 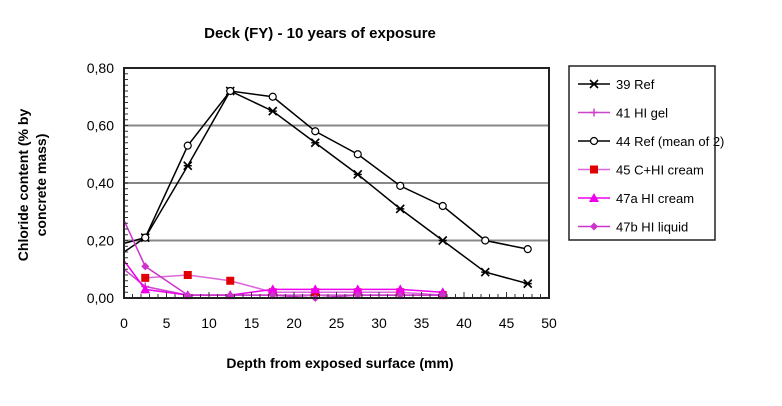 I want to click on x-tick-label: 40, so click(x=464, y=323).